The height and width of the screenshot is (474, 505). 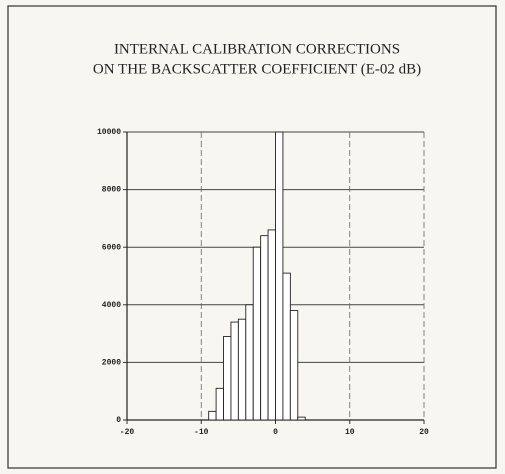 I want to click on y-tick-label: 8000, so click(x=111, y=190).